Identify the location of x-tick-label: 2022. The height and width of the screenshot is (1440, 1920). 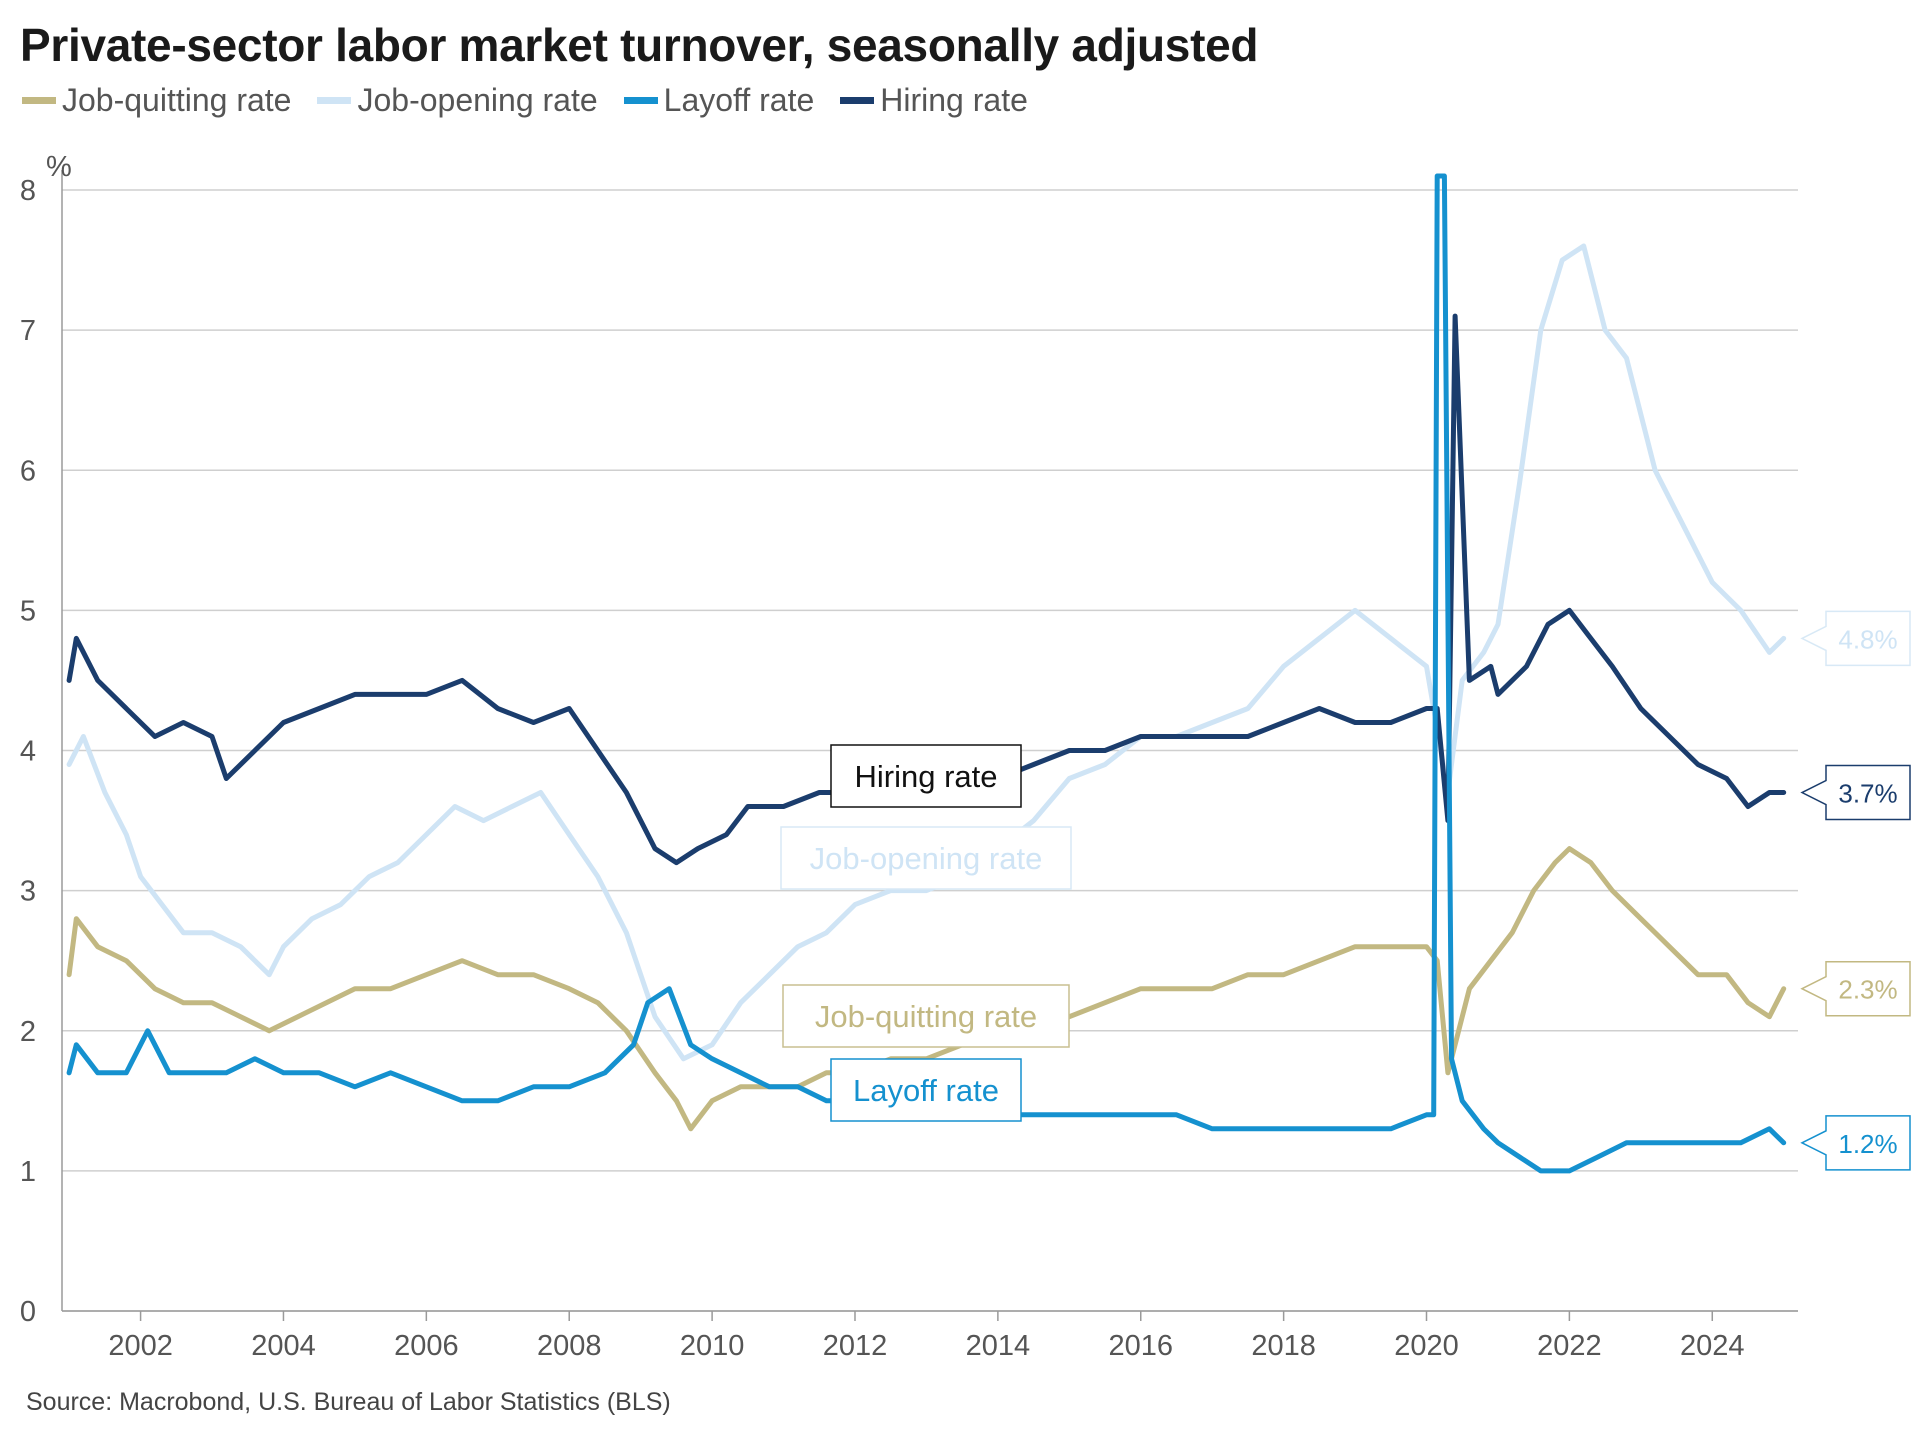
(1569, 1346).